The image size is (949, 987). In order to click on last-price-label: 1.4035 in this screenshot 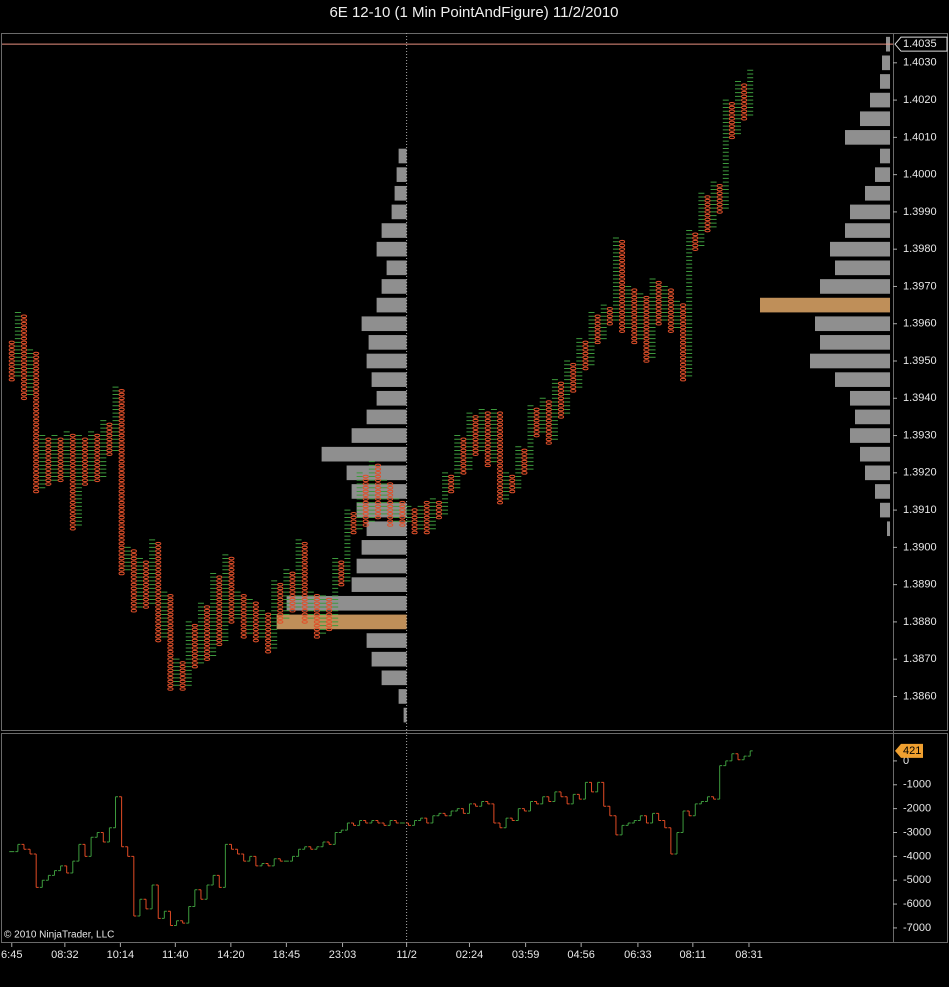, I will do `click(920, 44)`.